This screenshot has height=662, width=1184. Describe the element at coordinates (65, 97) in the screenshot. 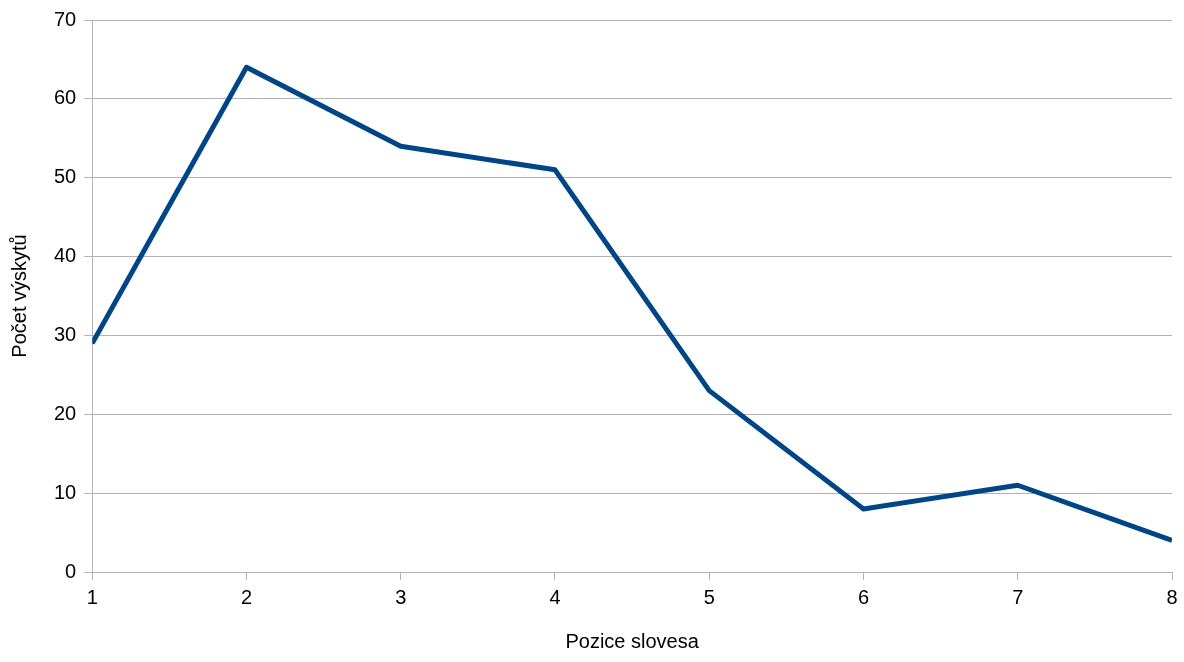

I see `y-tick-label: 60` at that location.